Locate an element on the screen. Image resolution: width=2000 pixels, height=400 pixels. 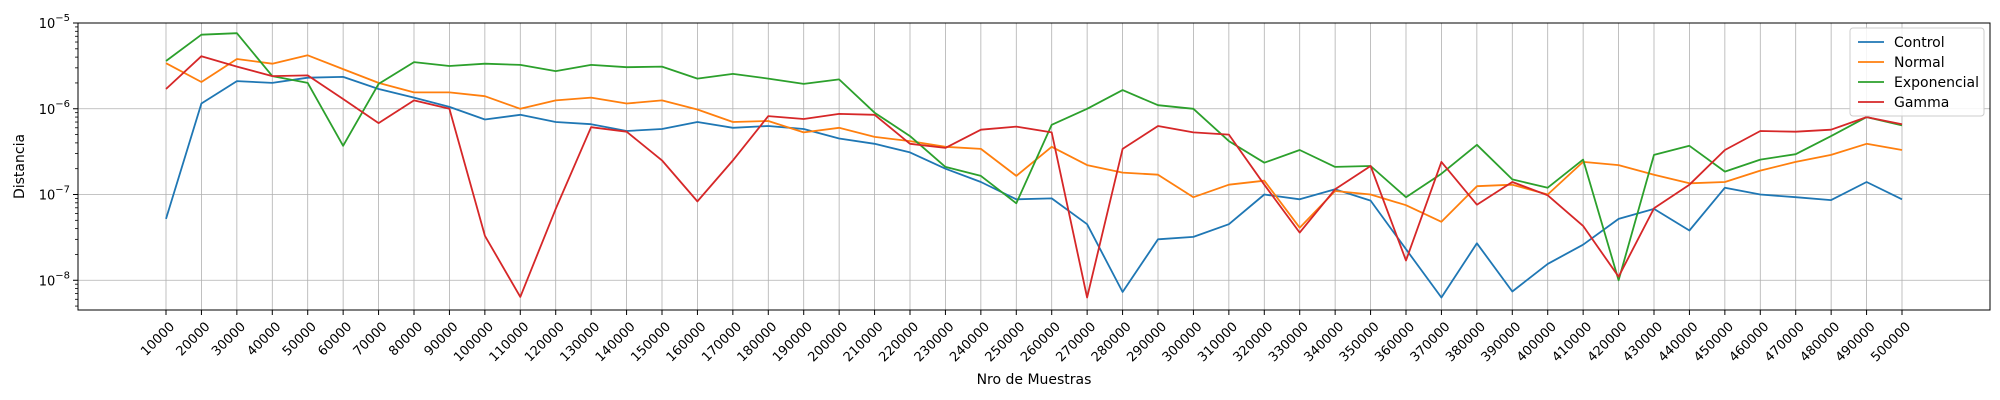
y-axis-ticks: 10−810−710−610−5 is located at coordinates (58, 160).